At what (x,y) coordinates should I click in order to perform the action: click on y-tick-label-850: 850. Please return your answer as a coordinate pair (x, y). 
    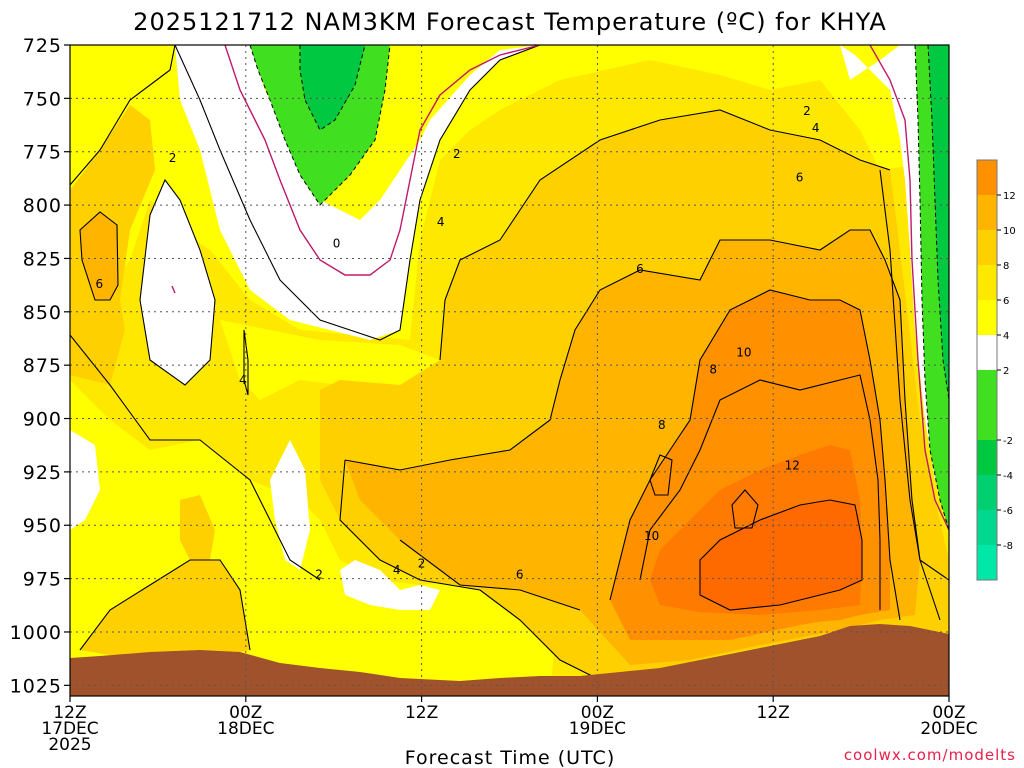
    Looking at the image, I should click on (42, 313).